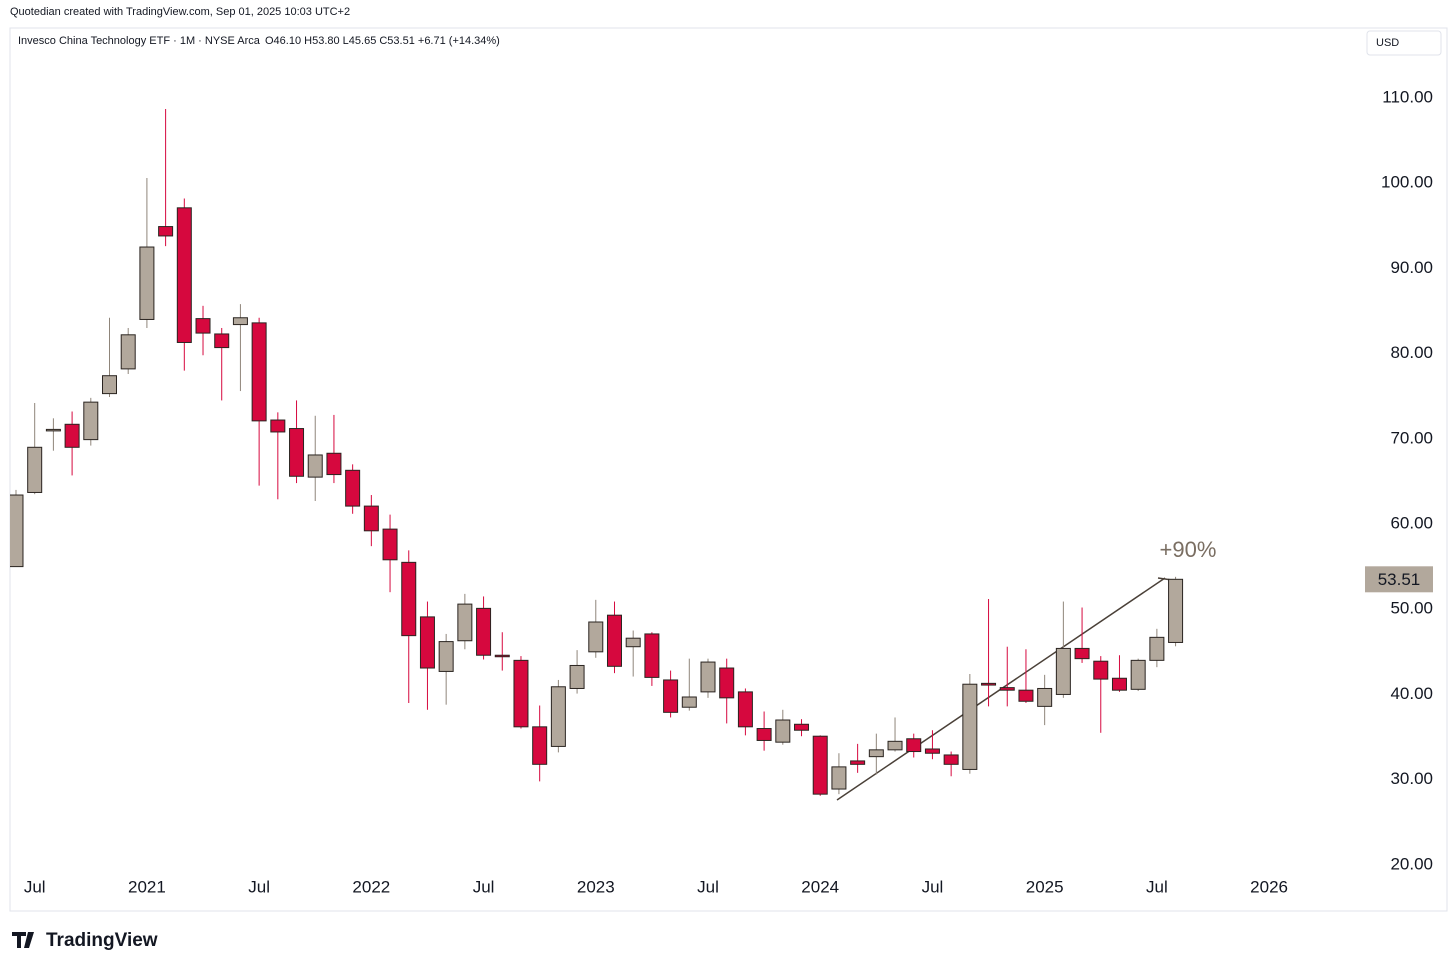 The height and width of the screenshot is (969, 1456). Describe the element at coordinates (1411, 863) in the screenshot. I see `y-tick-label: 20.00` at that location.